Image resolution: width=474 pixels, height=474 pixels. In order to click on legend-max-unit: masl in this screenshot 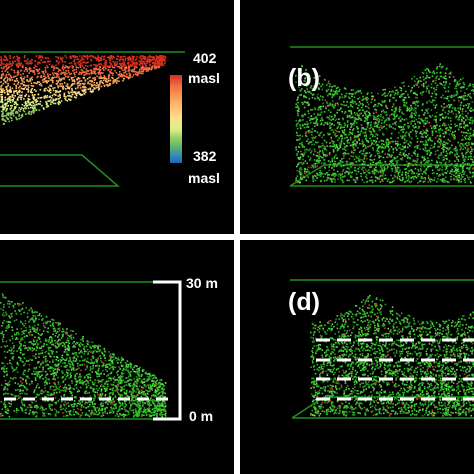, I will do `click(204, 78)`.